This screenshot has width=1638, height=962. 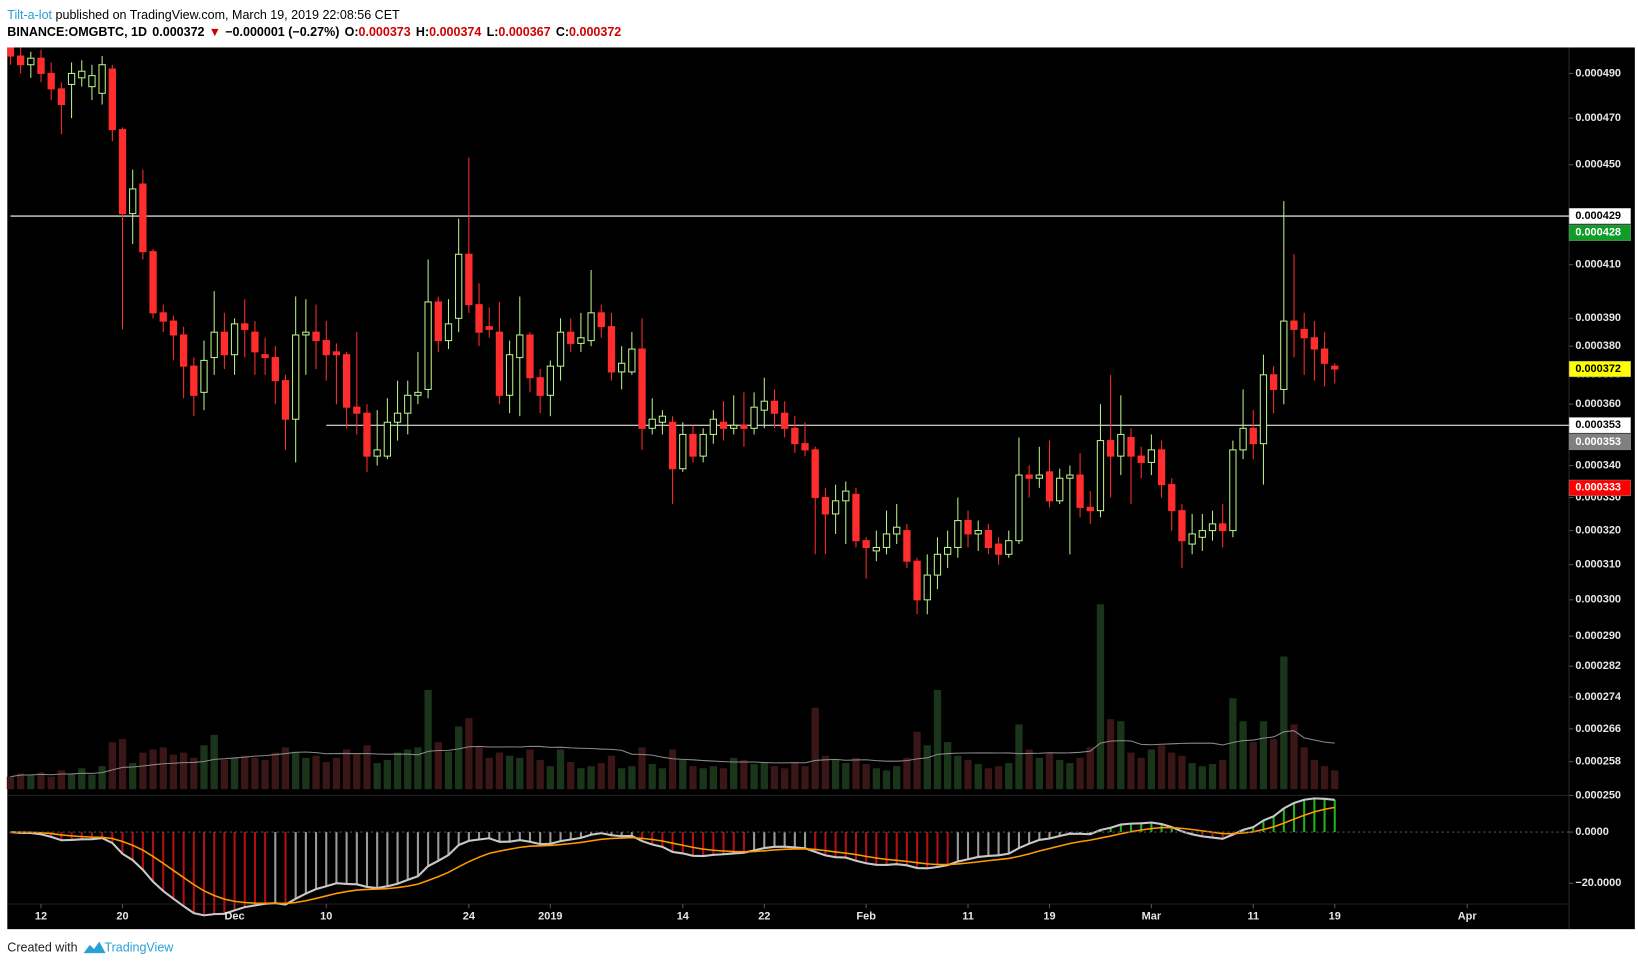 What do you see at coordinates (469, 917) in the screenshot?
I see `x-tick-label: 24` at bounding box center [469, 917].